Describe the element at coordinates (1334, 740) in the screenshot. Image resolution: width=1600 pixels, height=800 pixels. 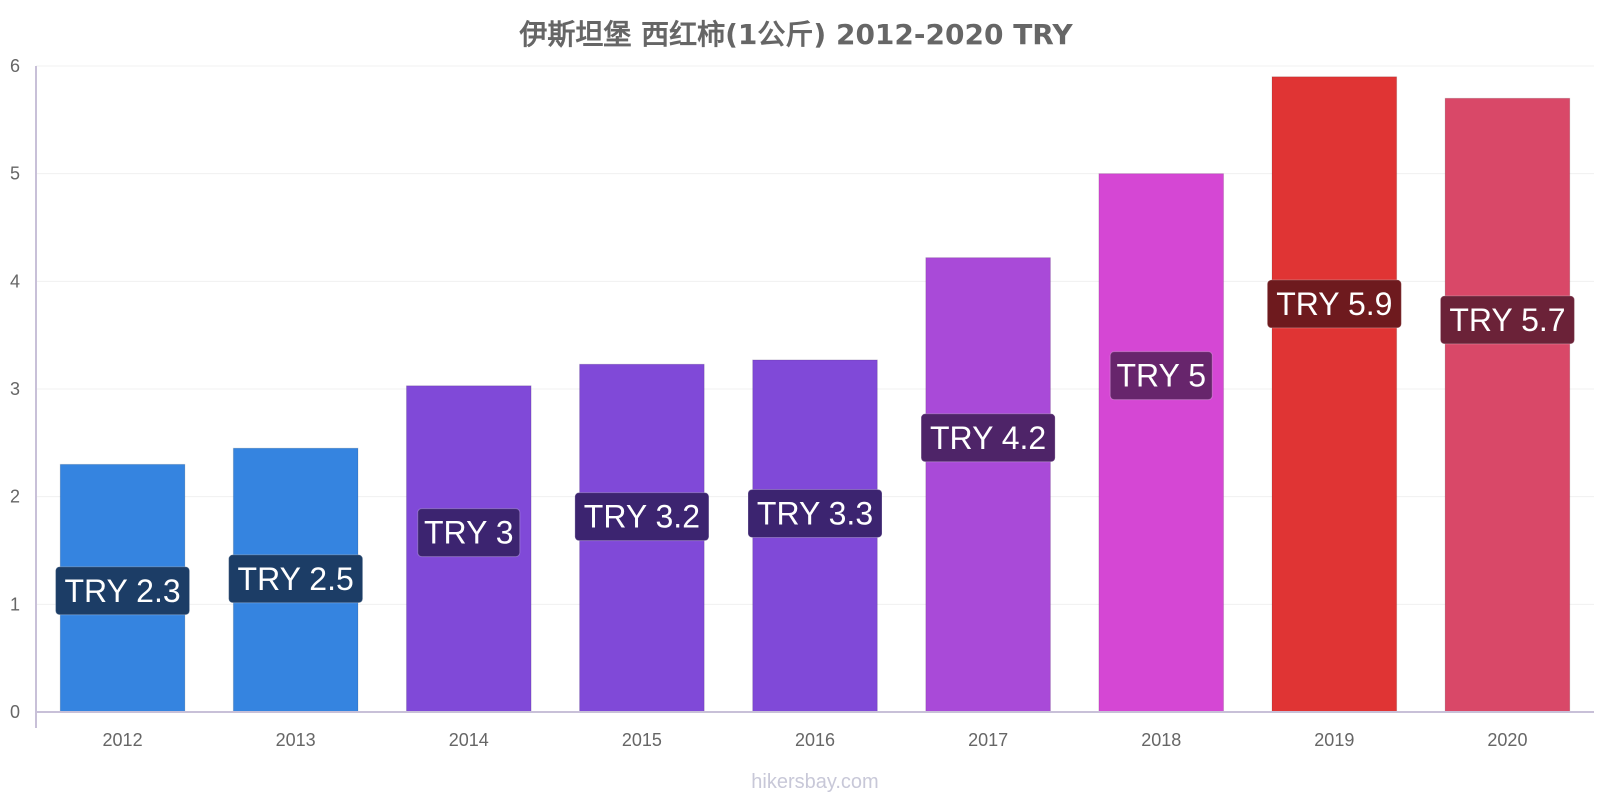
I see `x-tick-label: 2019` at that location.